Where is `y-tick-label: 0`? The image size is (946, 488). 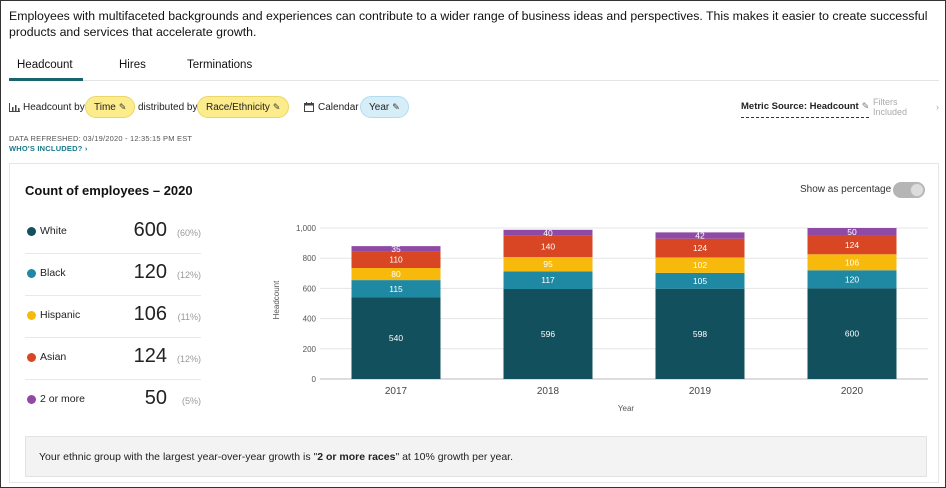
y-tick-label: 0 is located at coordinates (314, 379).